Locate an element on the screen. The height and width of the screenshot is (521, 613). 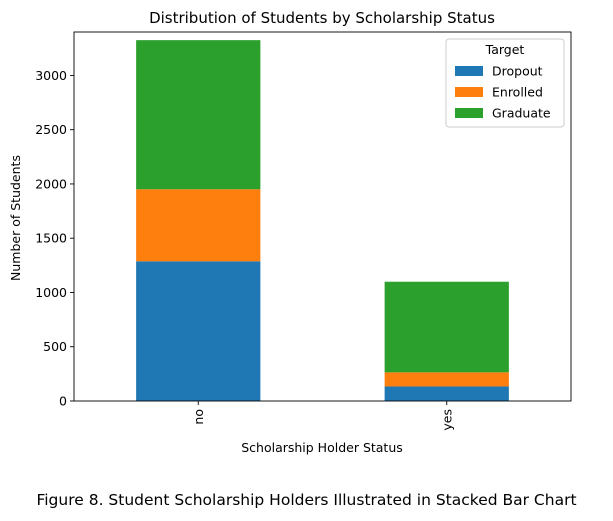
x-axis-label: Scholarship Holder Status is located at coordinates (322, 447).